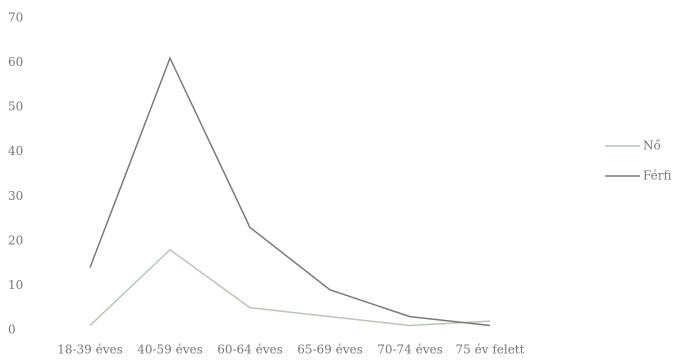 The width and height of the screenshot is (675, 364). Describe the element at coordinates (410, 350) in the screenshot. I see `x-tick-label: 70-74 éves` at that location.